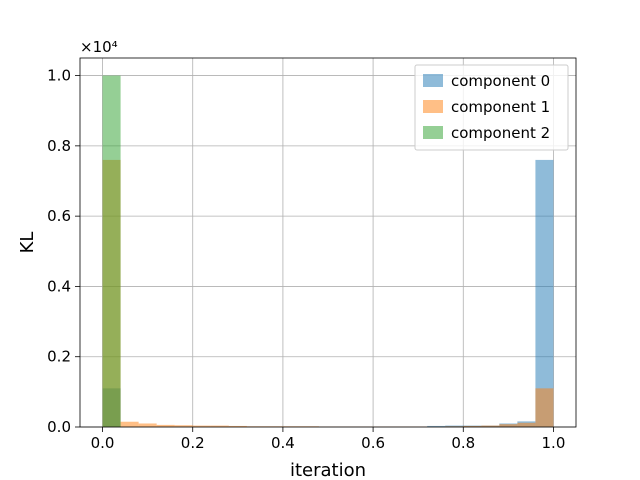 Image resolution: width=640 pixels, height=480 pixels. I want to click on series-2-bars, so click(111, 251).